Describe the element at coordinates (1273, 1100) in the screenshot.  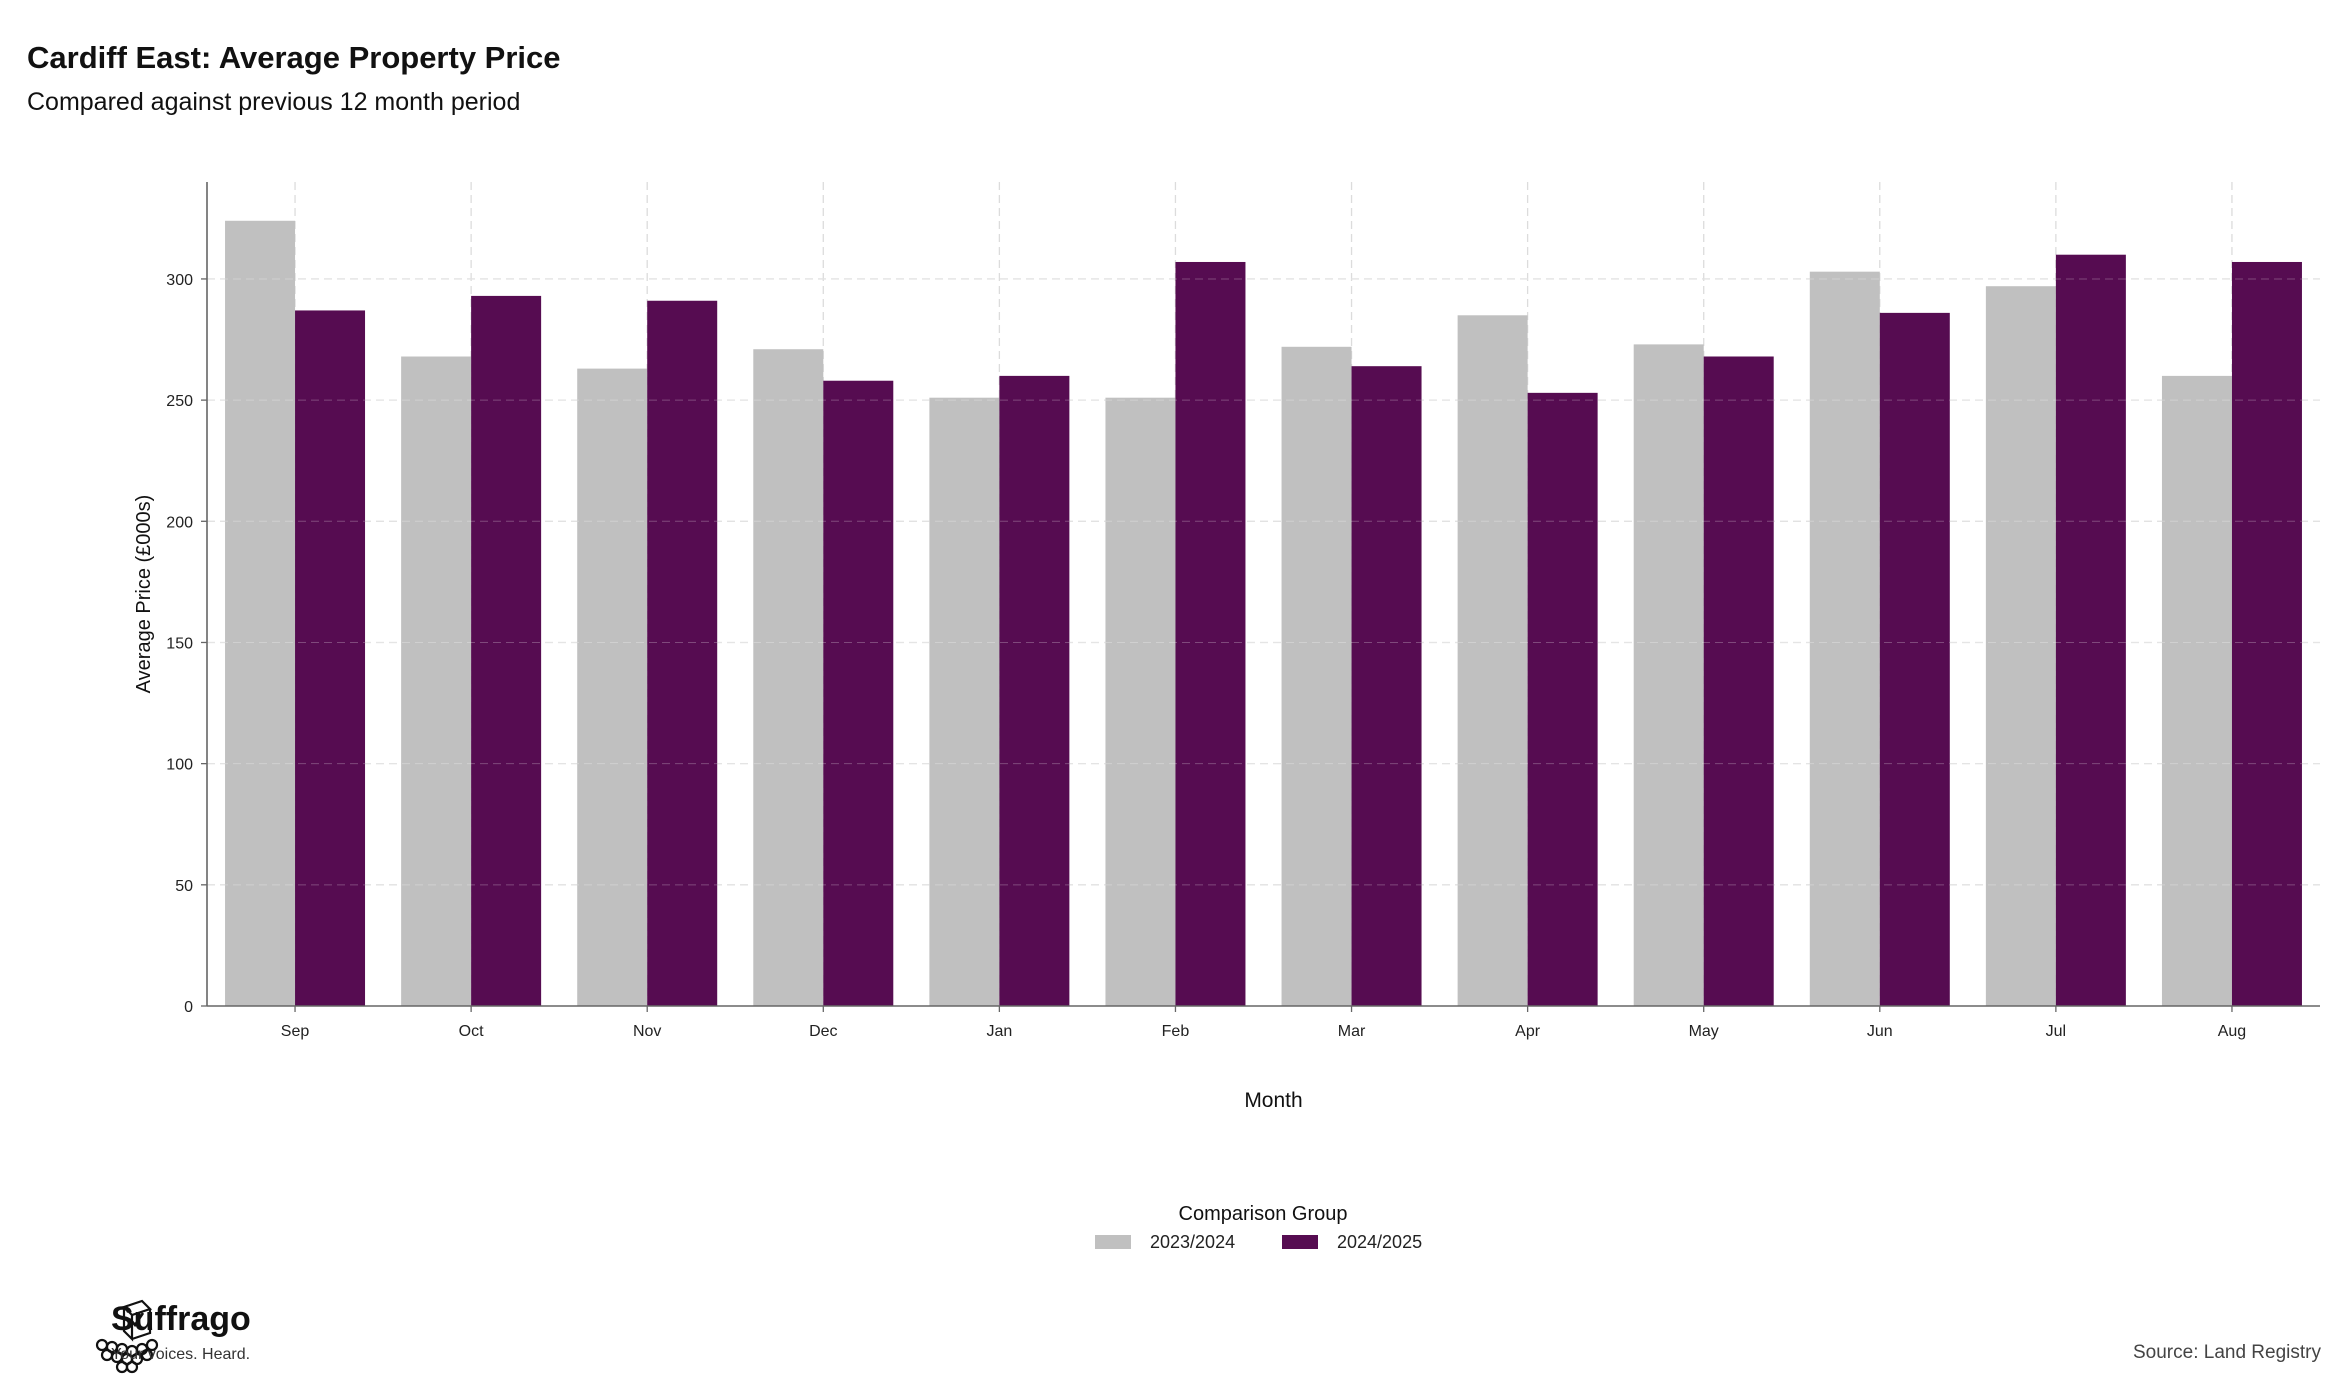
I see `x-axis-title: Month` at that location.